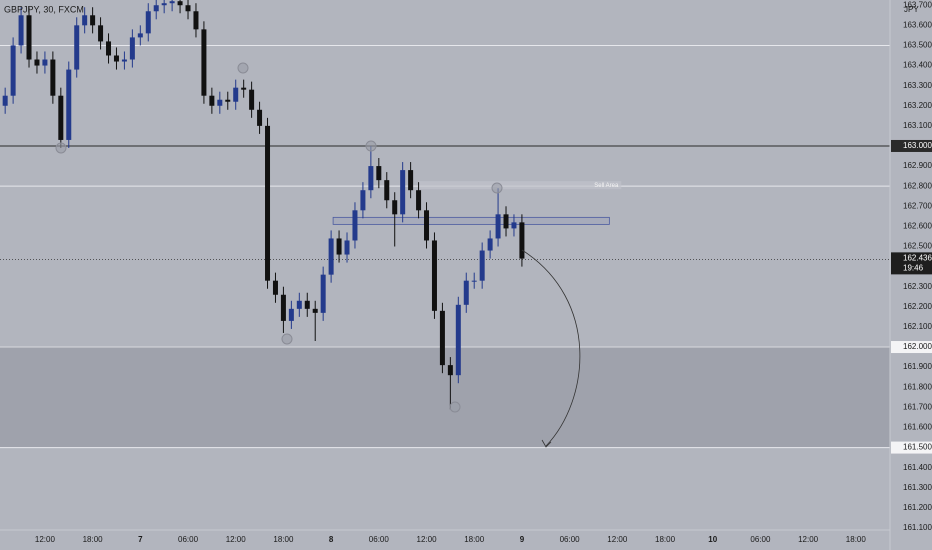 This screenshot has width=932, height=550. I want to click on y-tick-label: 162.700, so click(917, 205).